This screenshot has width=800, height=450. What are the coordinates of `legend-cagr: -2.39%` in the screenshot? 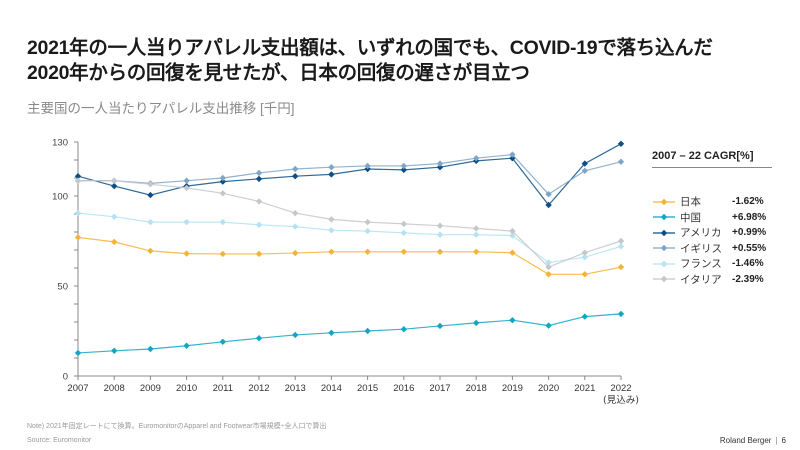 It's located at (748, 279).